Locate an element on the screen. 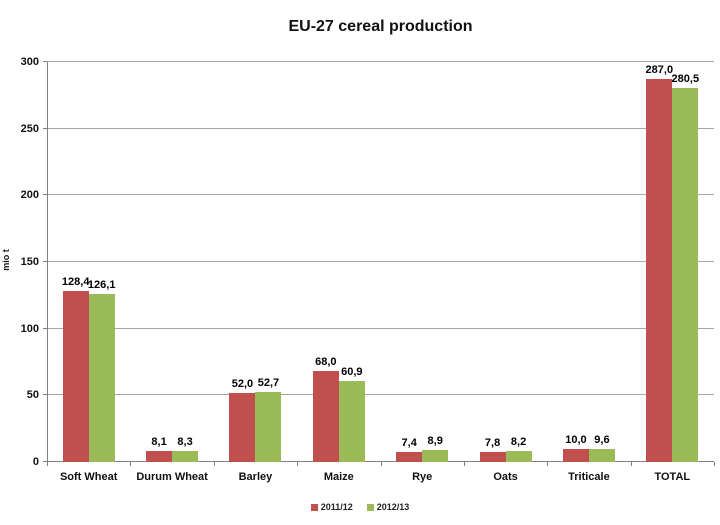 The width and height of the screenshot is (720, 525). bar-value-label: 287,0 is located at coordinates (659, 70).